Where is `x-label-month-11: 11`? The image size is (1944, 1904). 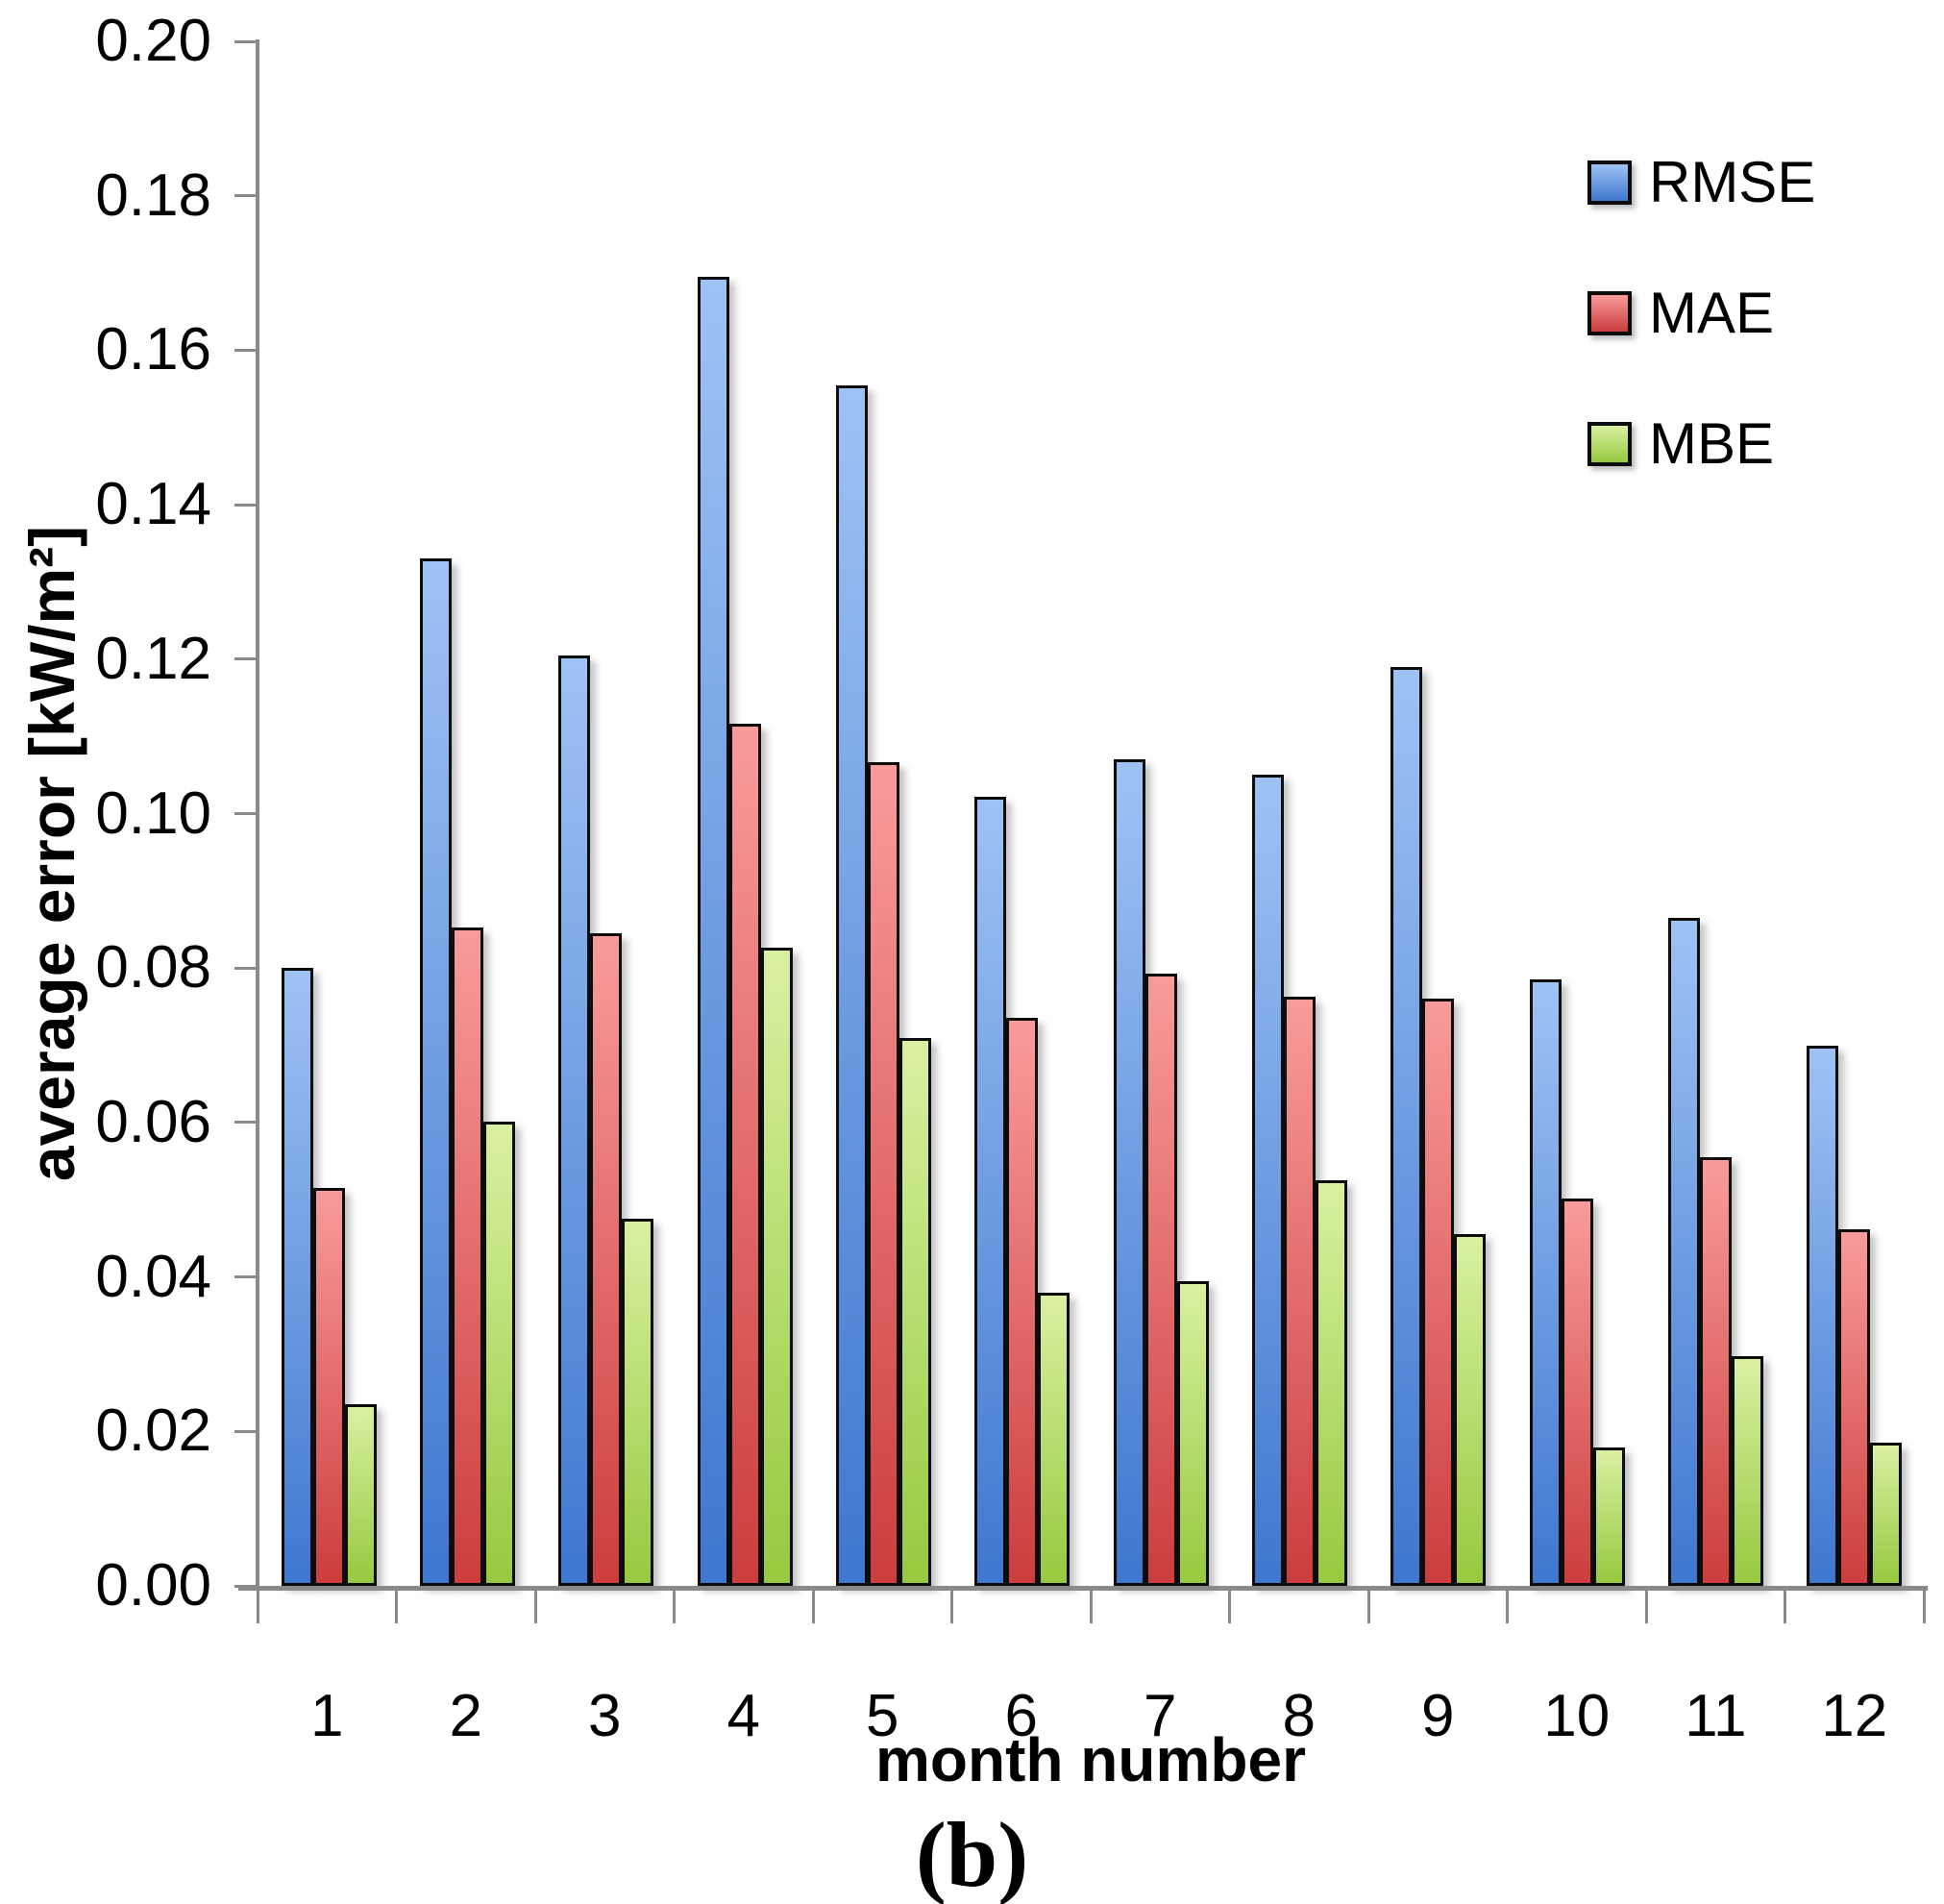
x-label-month-11: 11 is located at coordinates (1716, 1716).